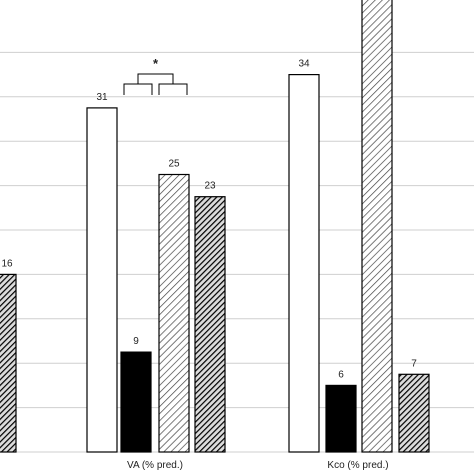 The image size is (474, 474). I want to click on data-label: 31, so click(102, 97).